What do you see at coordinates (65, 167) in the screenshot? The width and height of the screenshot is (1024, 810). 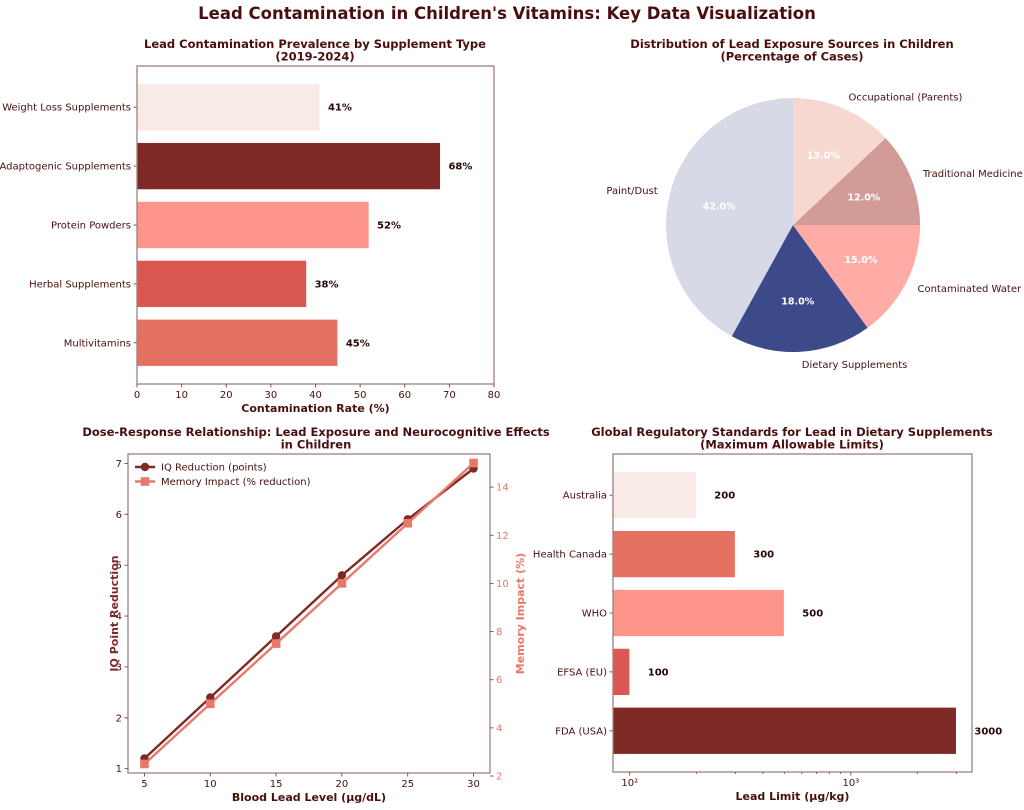 I see `y-tick-label: Adaptogenic Supplements` at bounding box center [65, 167].